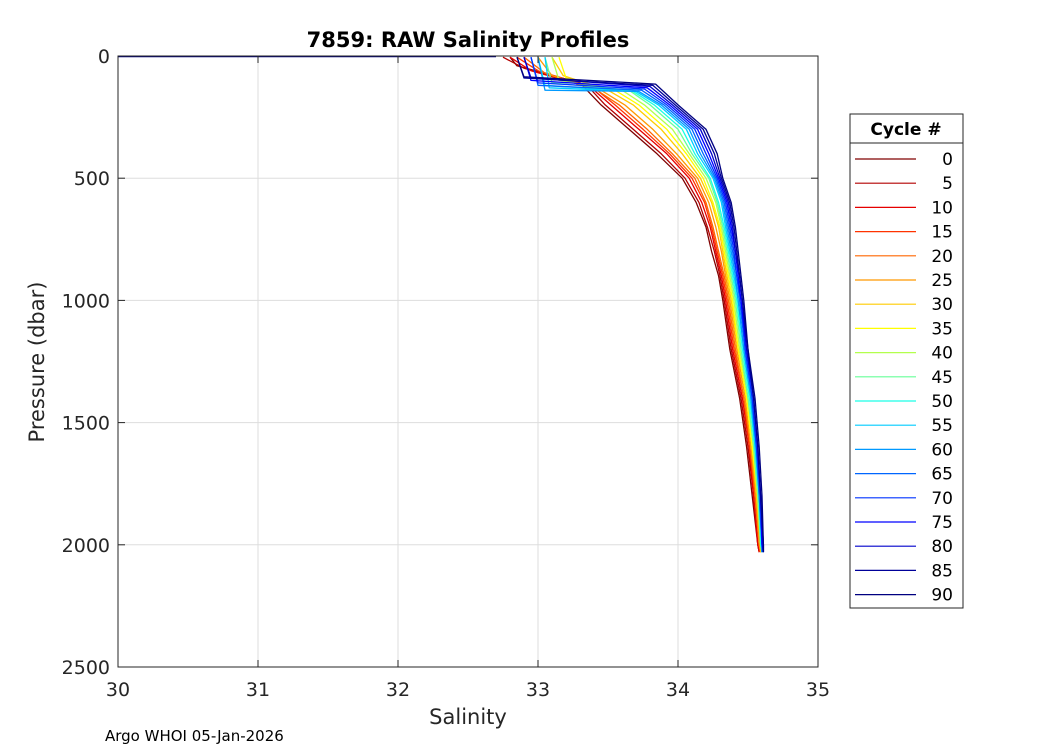 This screenshot has height=750, width=1050. I want to click on y-tick-label: 500, so click(92, 179).